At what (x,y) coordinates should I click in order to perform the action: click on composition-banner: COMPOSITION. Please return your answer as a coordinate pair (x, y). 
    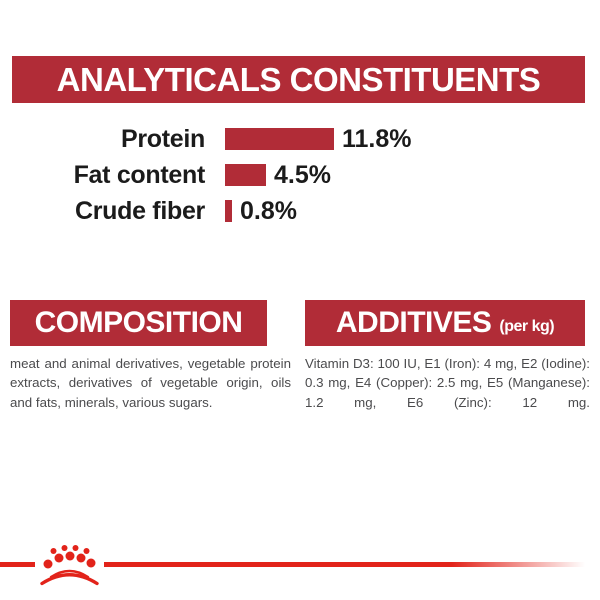
    Looking at the image, I should click on (138, 323).